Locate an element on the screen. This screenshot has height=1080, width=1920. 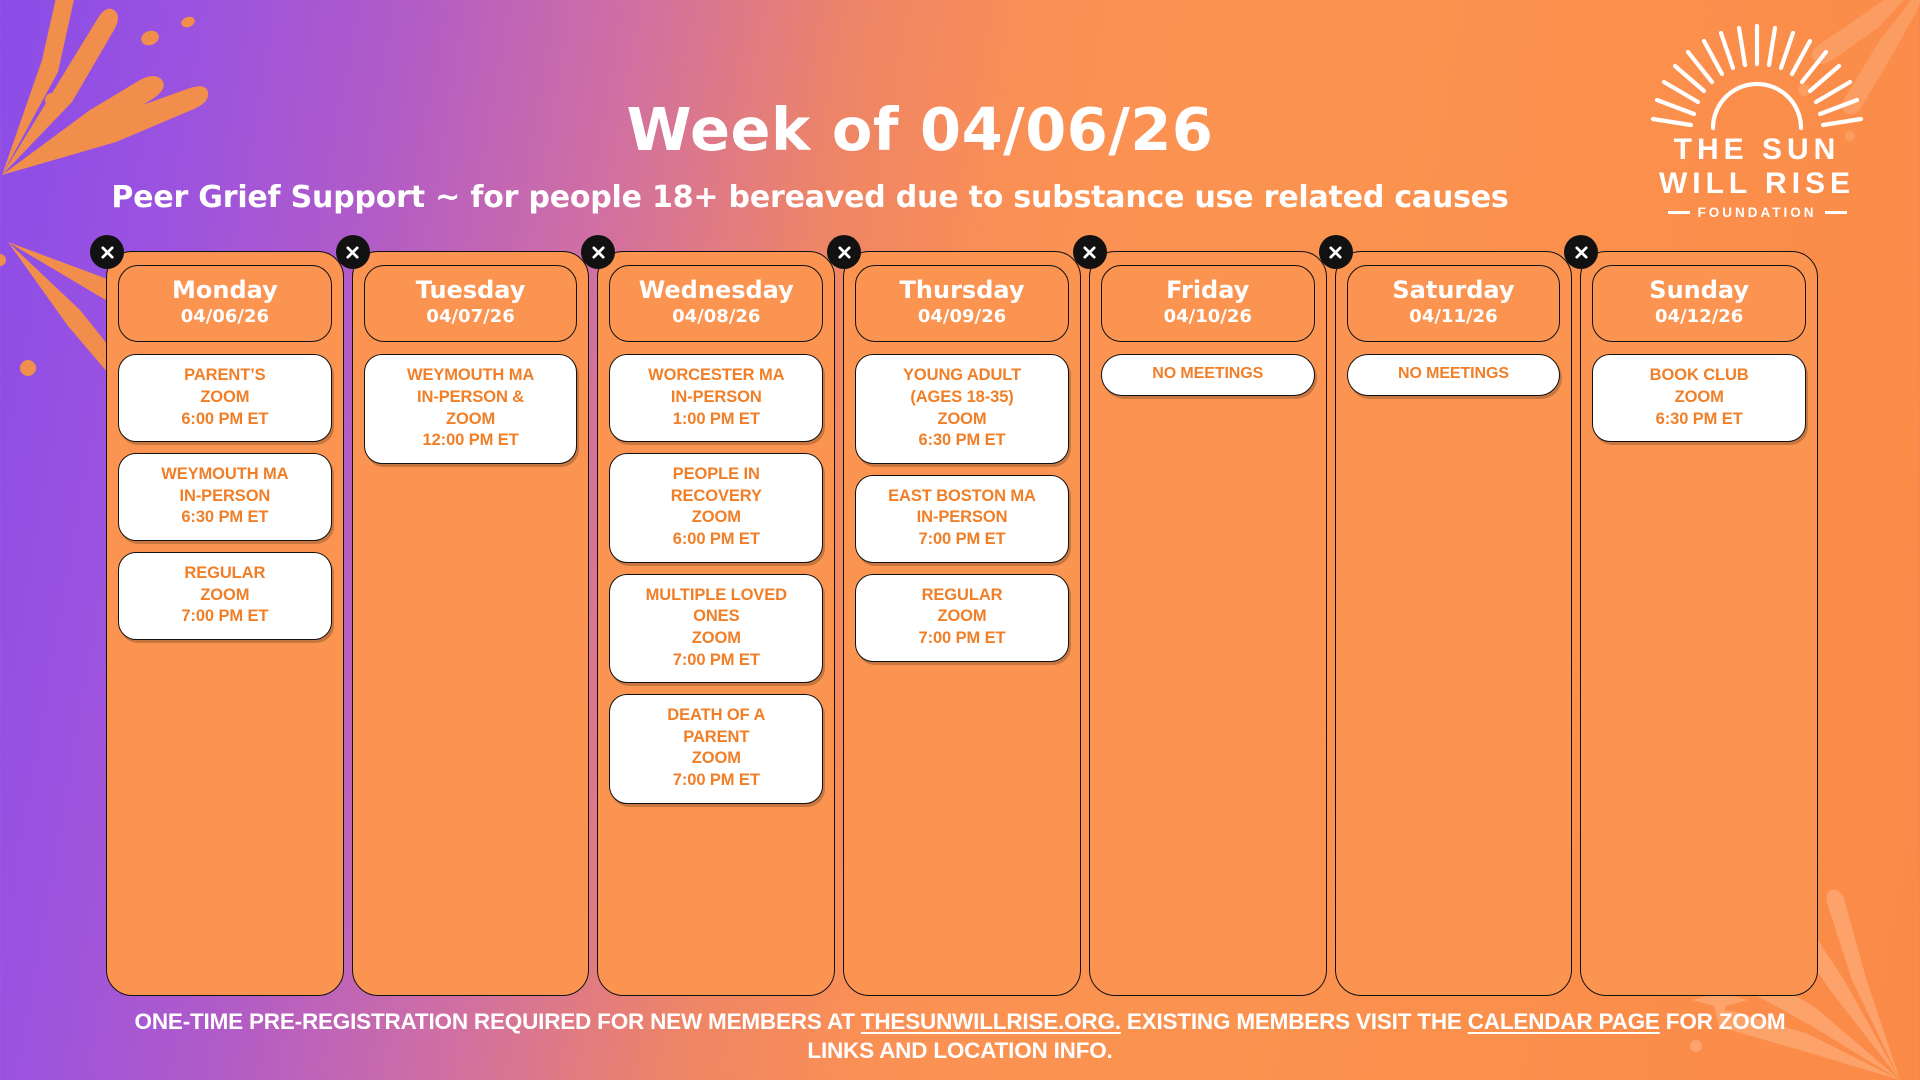
day-date: 04/10/26 is located at coordinates (1207, 316).